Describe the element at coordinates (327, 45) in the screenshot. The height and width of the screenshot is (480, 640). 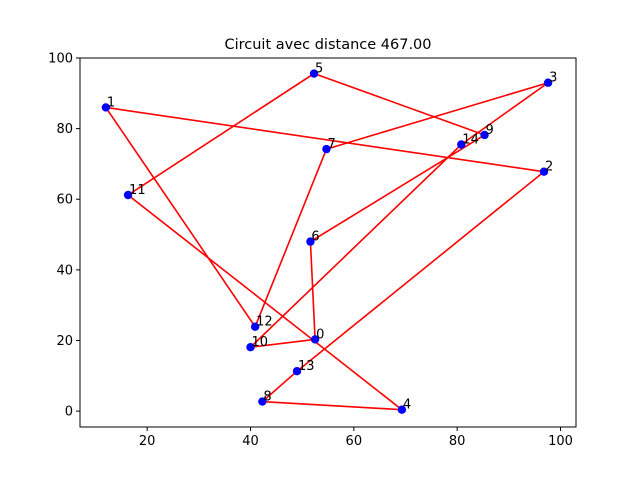
I see `chart-title: Circuit avec distance 467.00` at that location.